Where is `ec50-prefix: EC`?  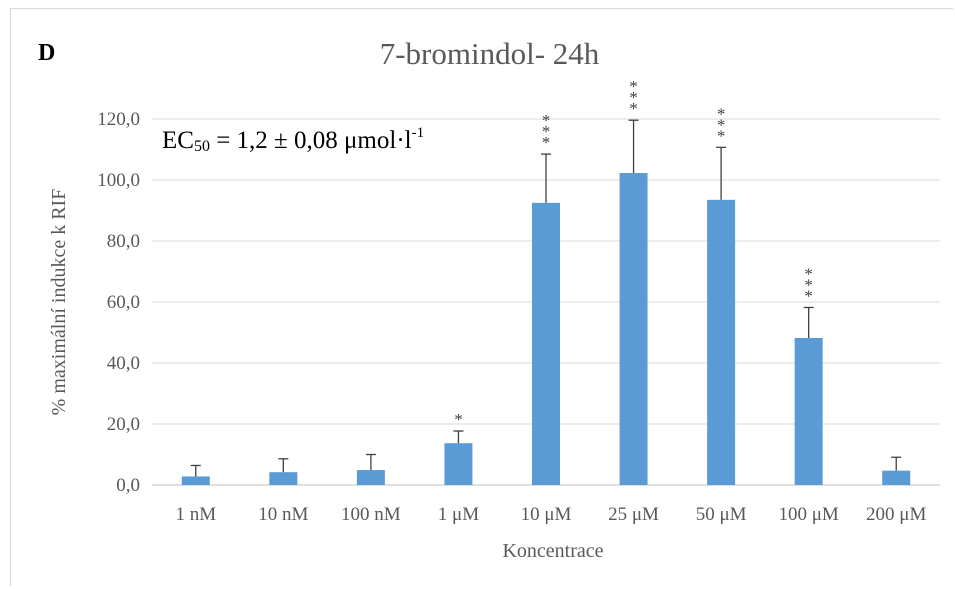
ec50-prefix: EC is located at coordinates (178, 140).